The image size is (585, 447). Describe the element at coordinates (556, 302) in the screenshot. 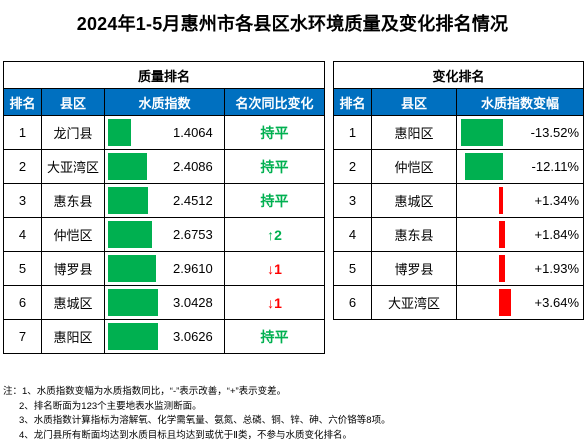

I see `index-change-value: +3.64%` at that location.